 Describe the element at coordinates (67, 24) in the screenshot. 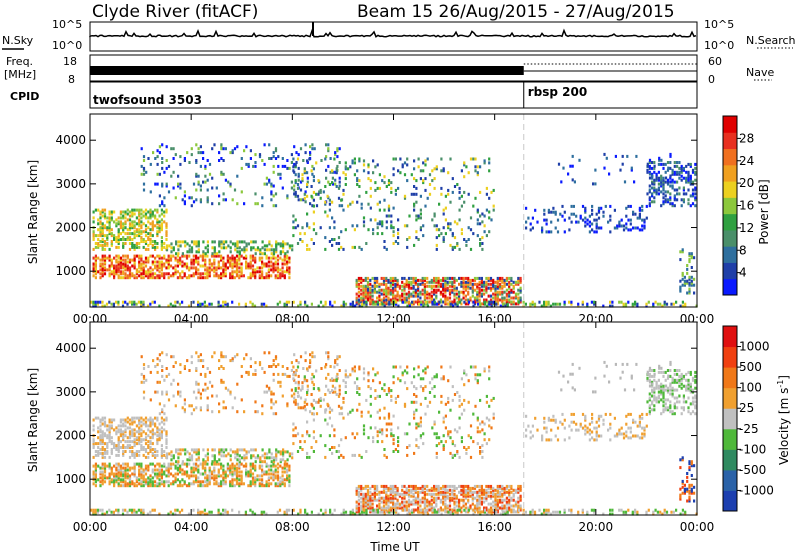

I see `nsky-left-tick-top: 10^5` at that location.